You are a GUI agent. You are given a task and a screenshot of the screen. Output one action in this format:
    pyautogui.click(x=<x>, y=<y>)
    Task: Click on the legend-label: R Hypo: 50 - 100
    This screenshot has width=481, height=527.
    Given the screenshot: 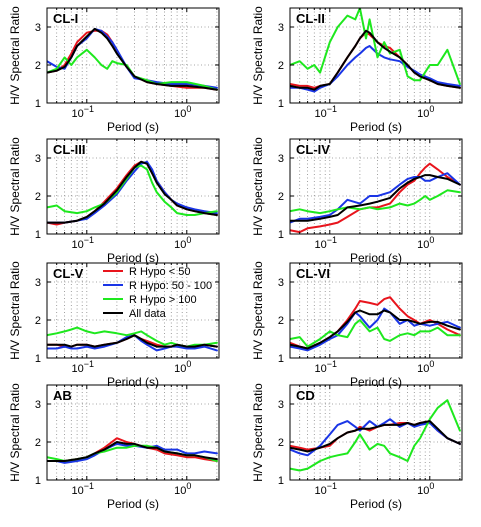 What is the action you would take?
    pyautogui.click(x=170, y=286)
    